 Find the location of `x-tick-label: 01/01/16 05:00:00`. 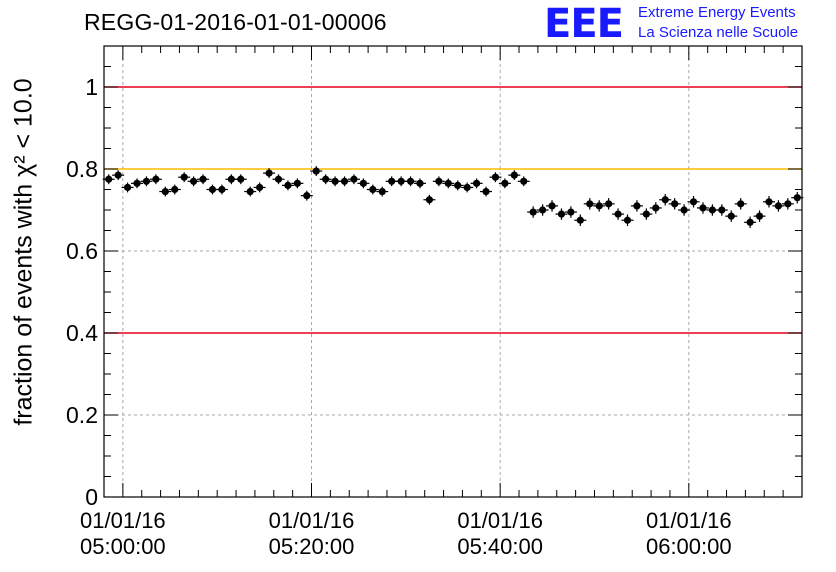

x-tick-label: 01/01/16 05:00:00 is located at coordinates (123, 534).